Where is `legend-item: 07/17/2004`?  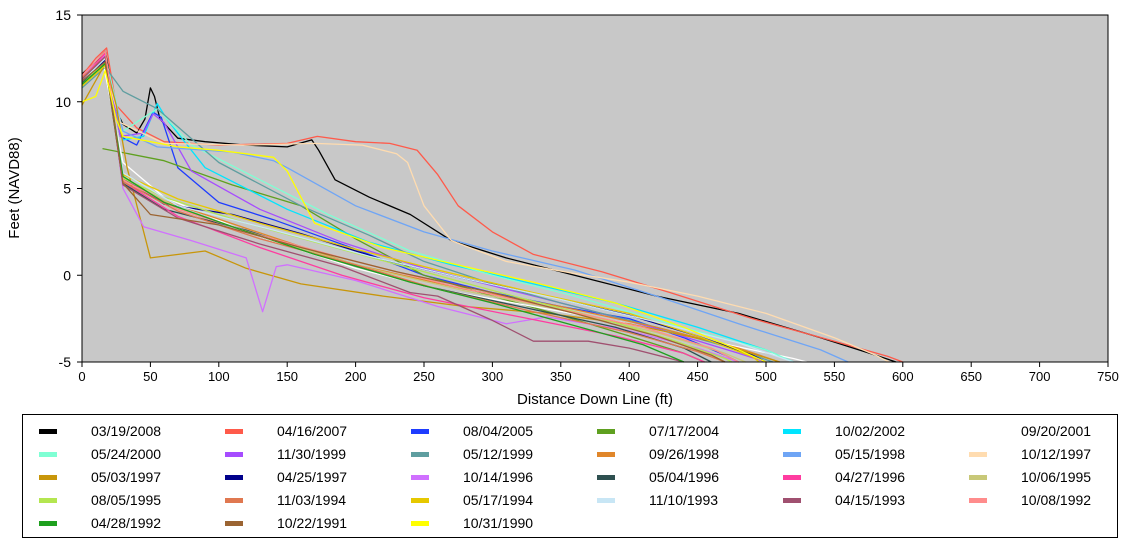
legend-item: 07/17/2004 is located at coordinates (658, 431).